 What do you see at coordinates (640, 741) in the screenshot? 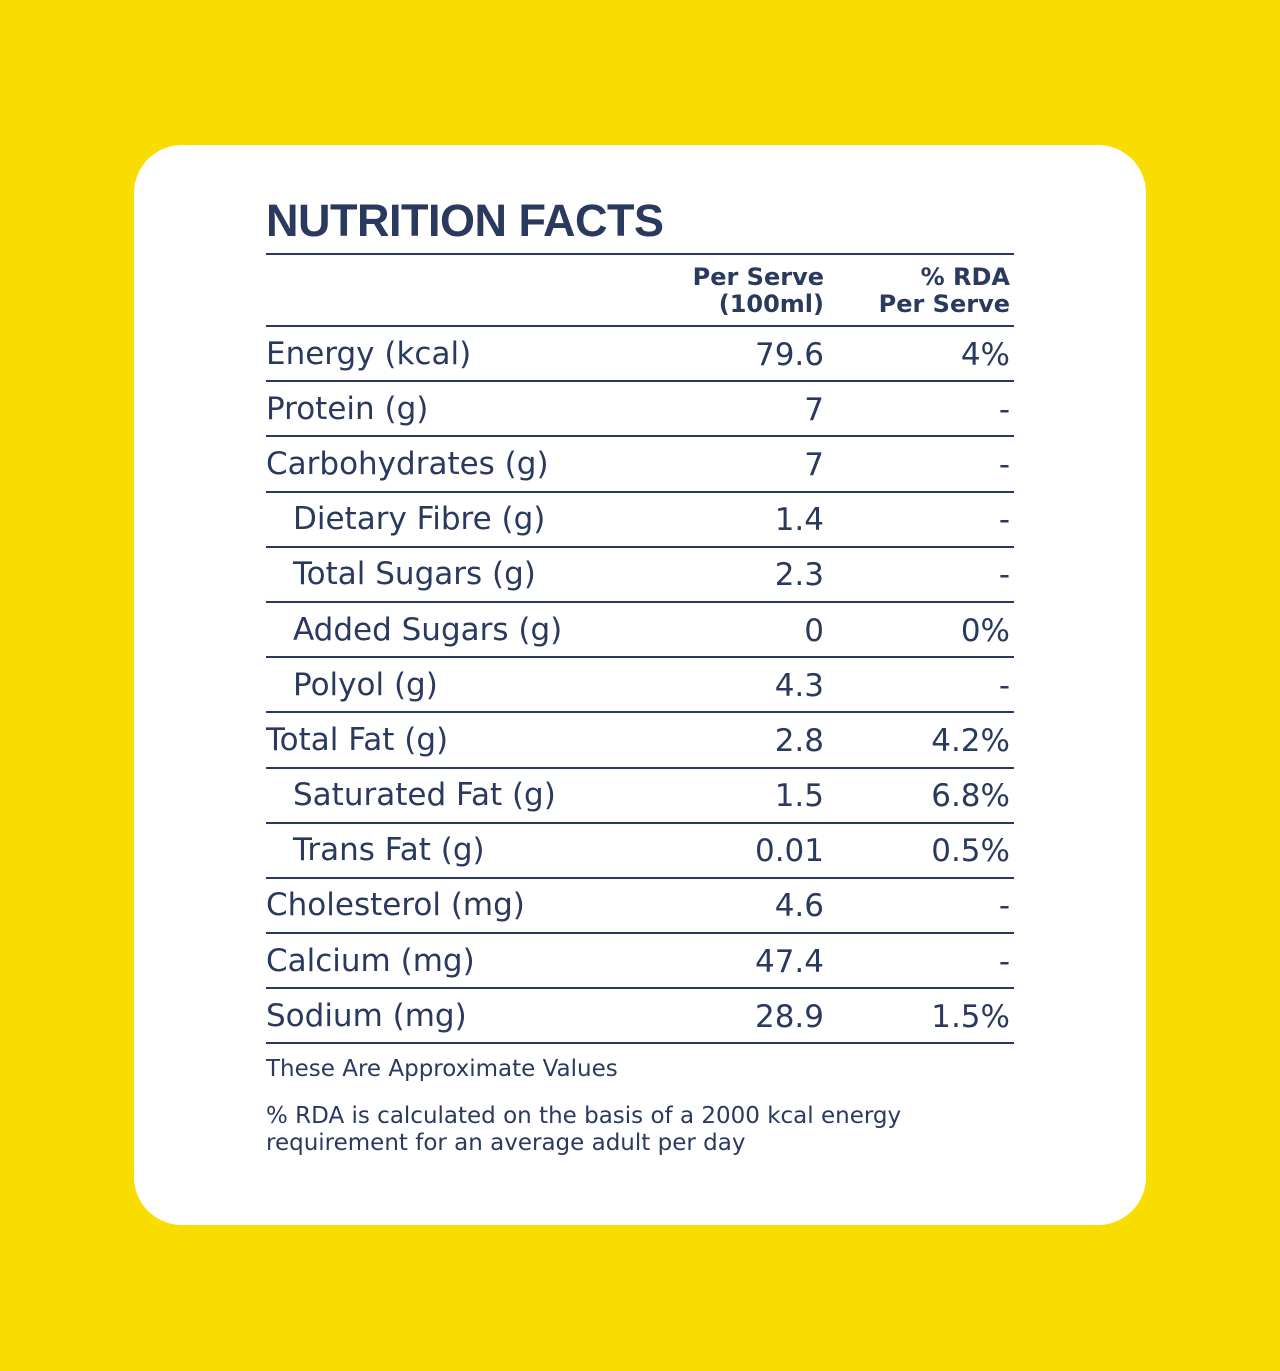
I see `table-row-total-fat: Total Fat (g) 2.8 4.2%` at bounding box center [640, 741].